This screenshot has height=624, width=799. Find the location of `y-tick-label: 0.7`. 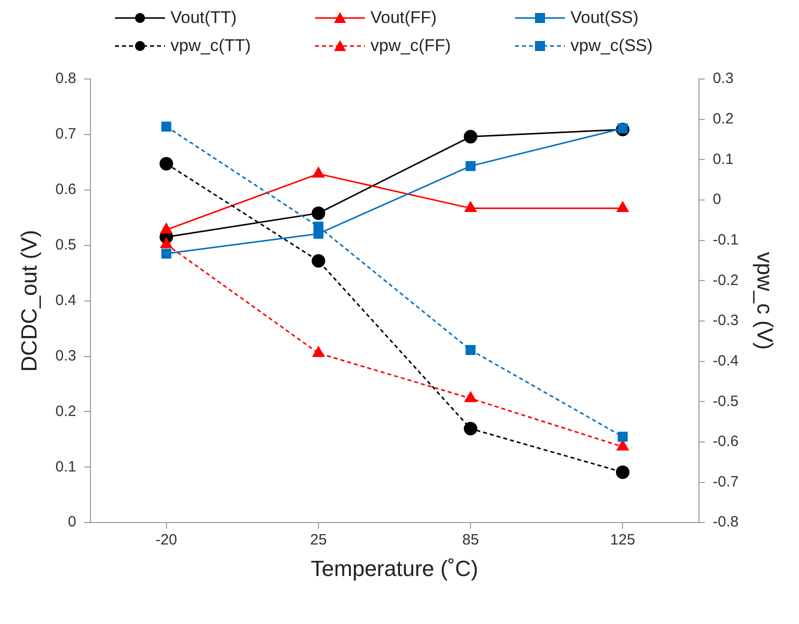

y-tick-label: 0.7 is located at coordinates (65, 134).